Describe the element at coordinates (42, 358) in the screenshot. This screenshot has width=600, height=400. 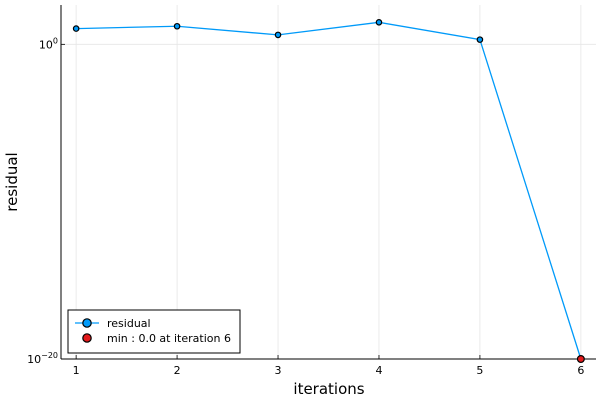
I see `y-tick-label--20: 10−20` at that location.